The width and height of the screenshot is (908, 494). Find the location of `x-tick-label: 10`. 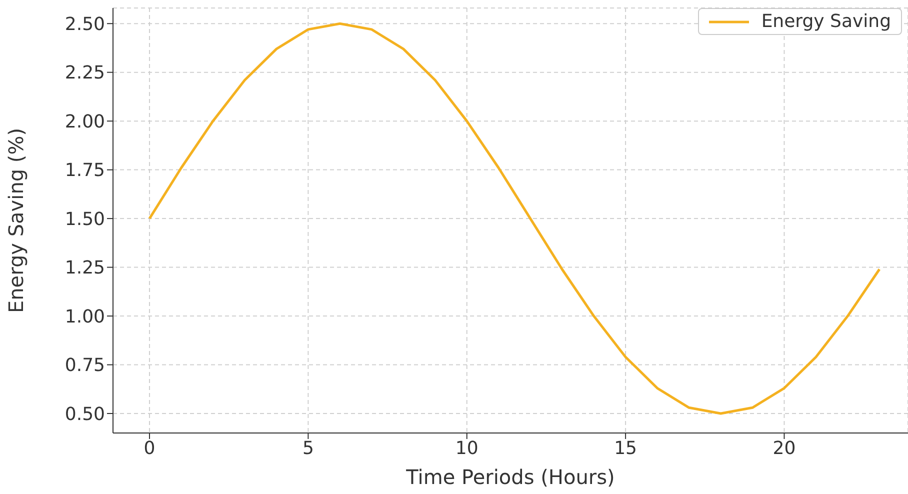

x-tick-label: 10 is located at coordinates (466, 448).